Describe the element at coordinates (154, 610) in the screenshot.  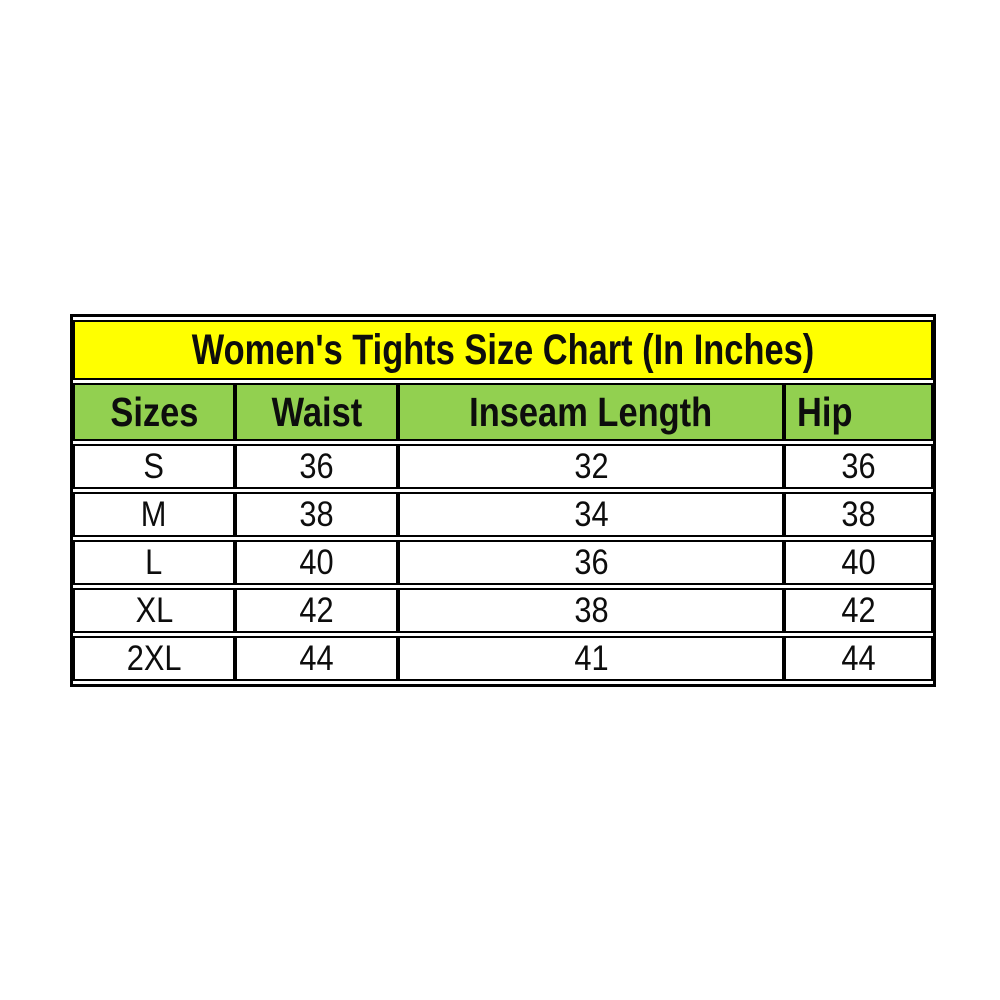
I see `size-cell: XL` at that location.